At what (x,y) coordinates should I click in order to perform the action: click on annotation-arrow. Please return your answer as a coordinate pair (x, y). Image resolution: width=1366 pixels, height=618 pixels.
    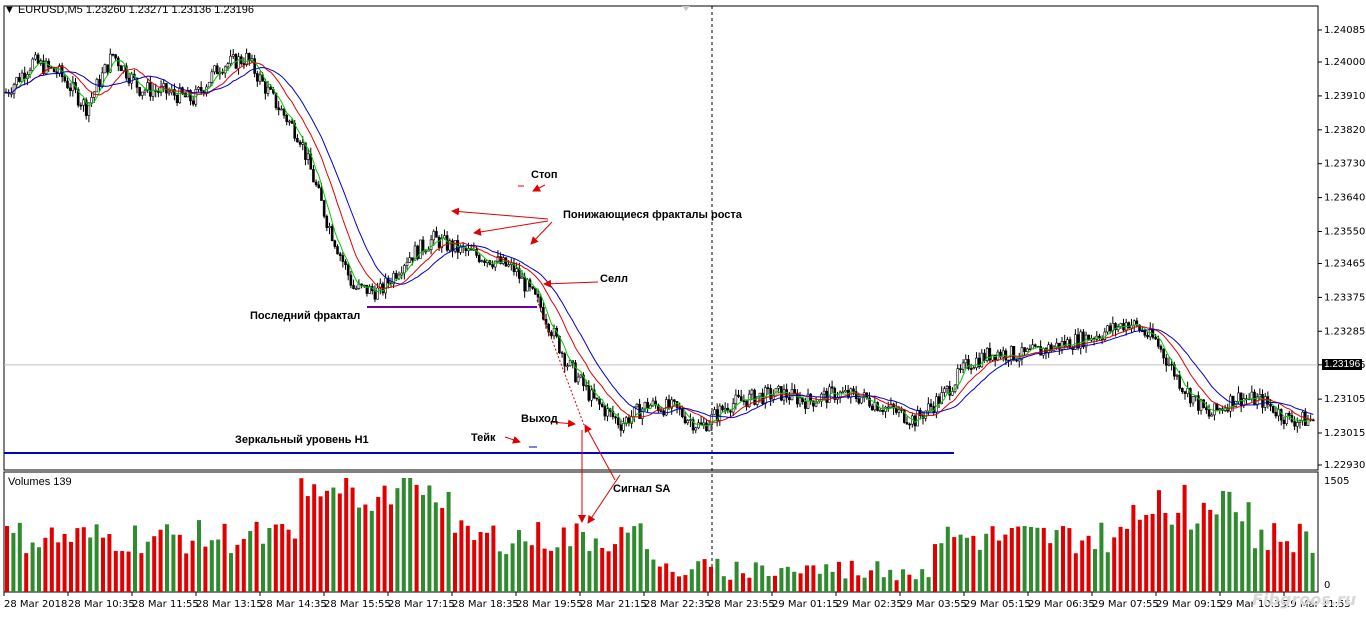
    Looking at the image, I should click on (604, 499).